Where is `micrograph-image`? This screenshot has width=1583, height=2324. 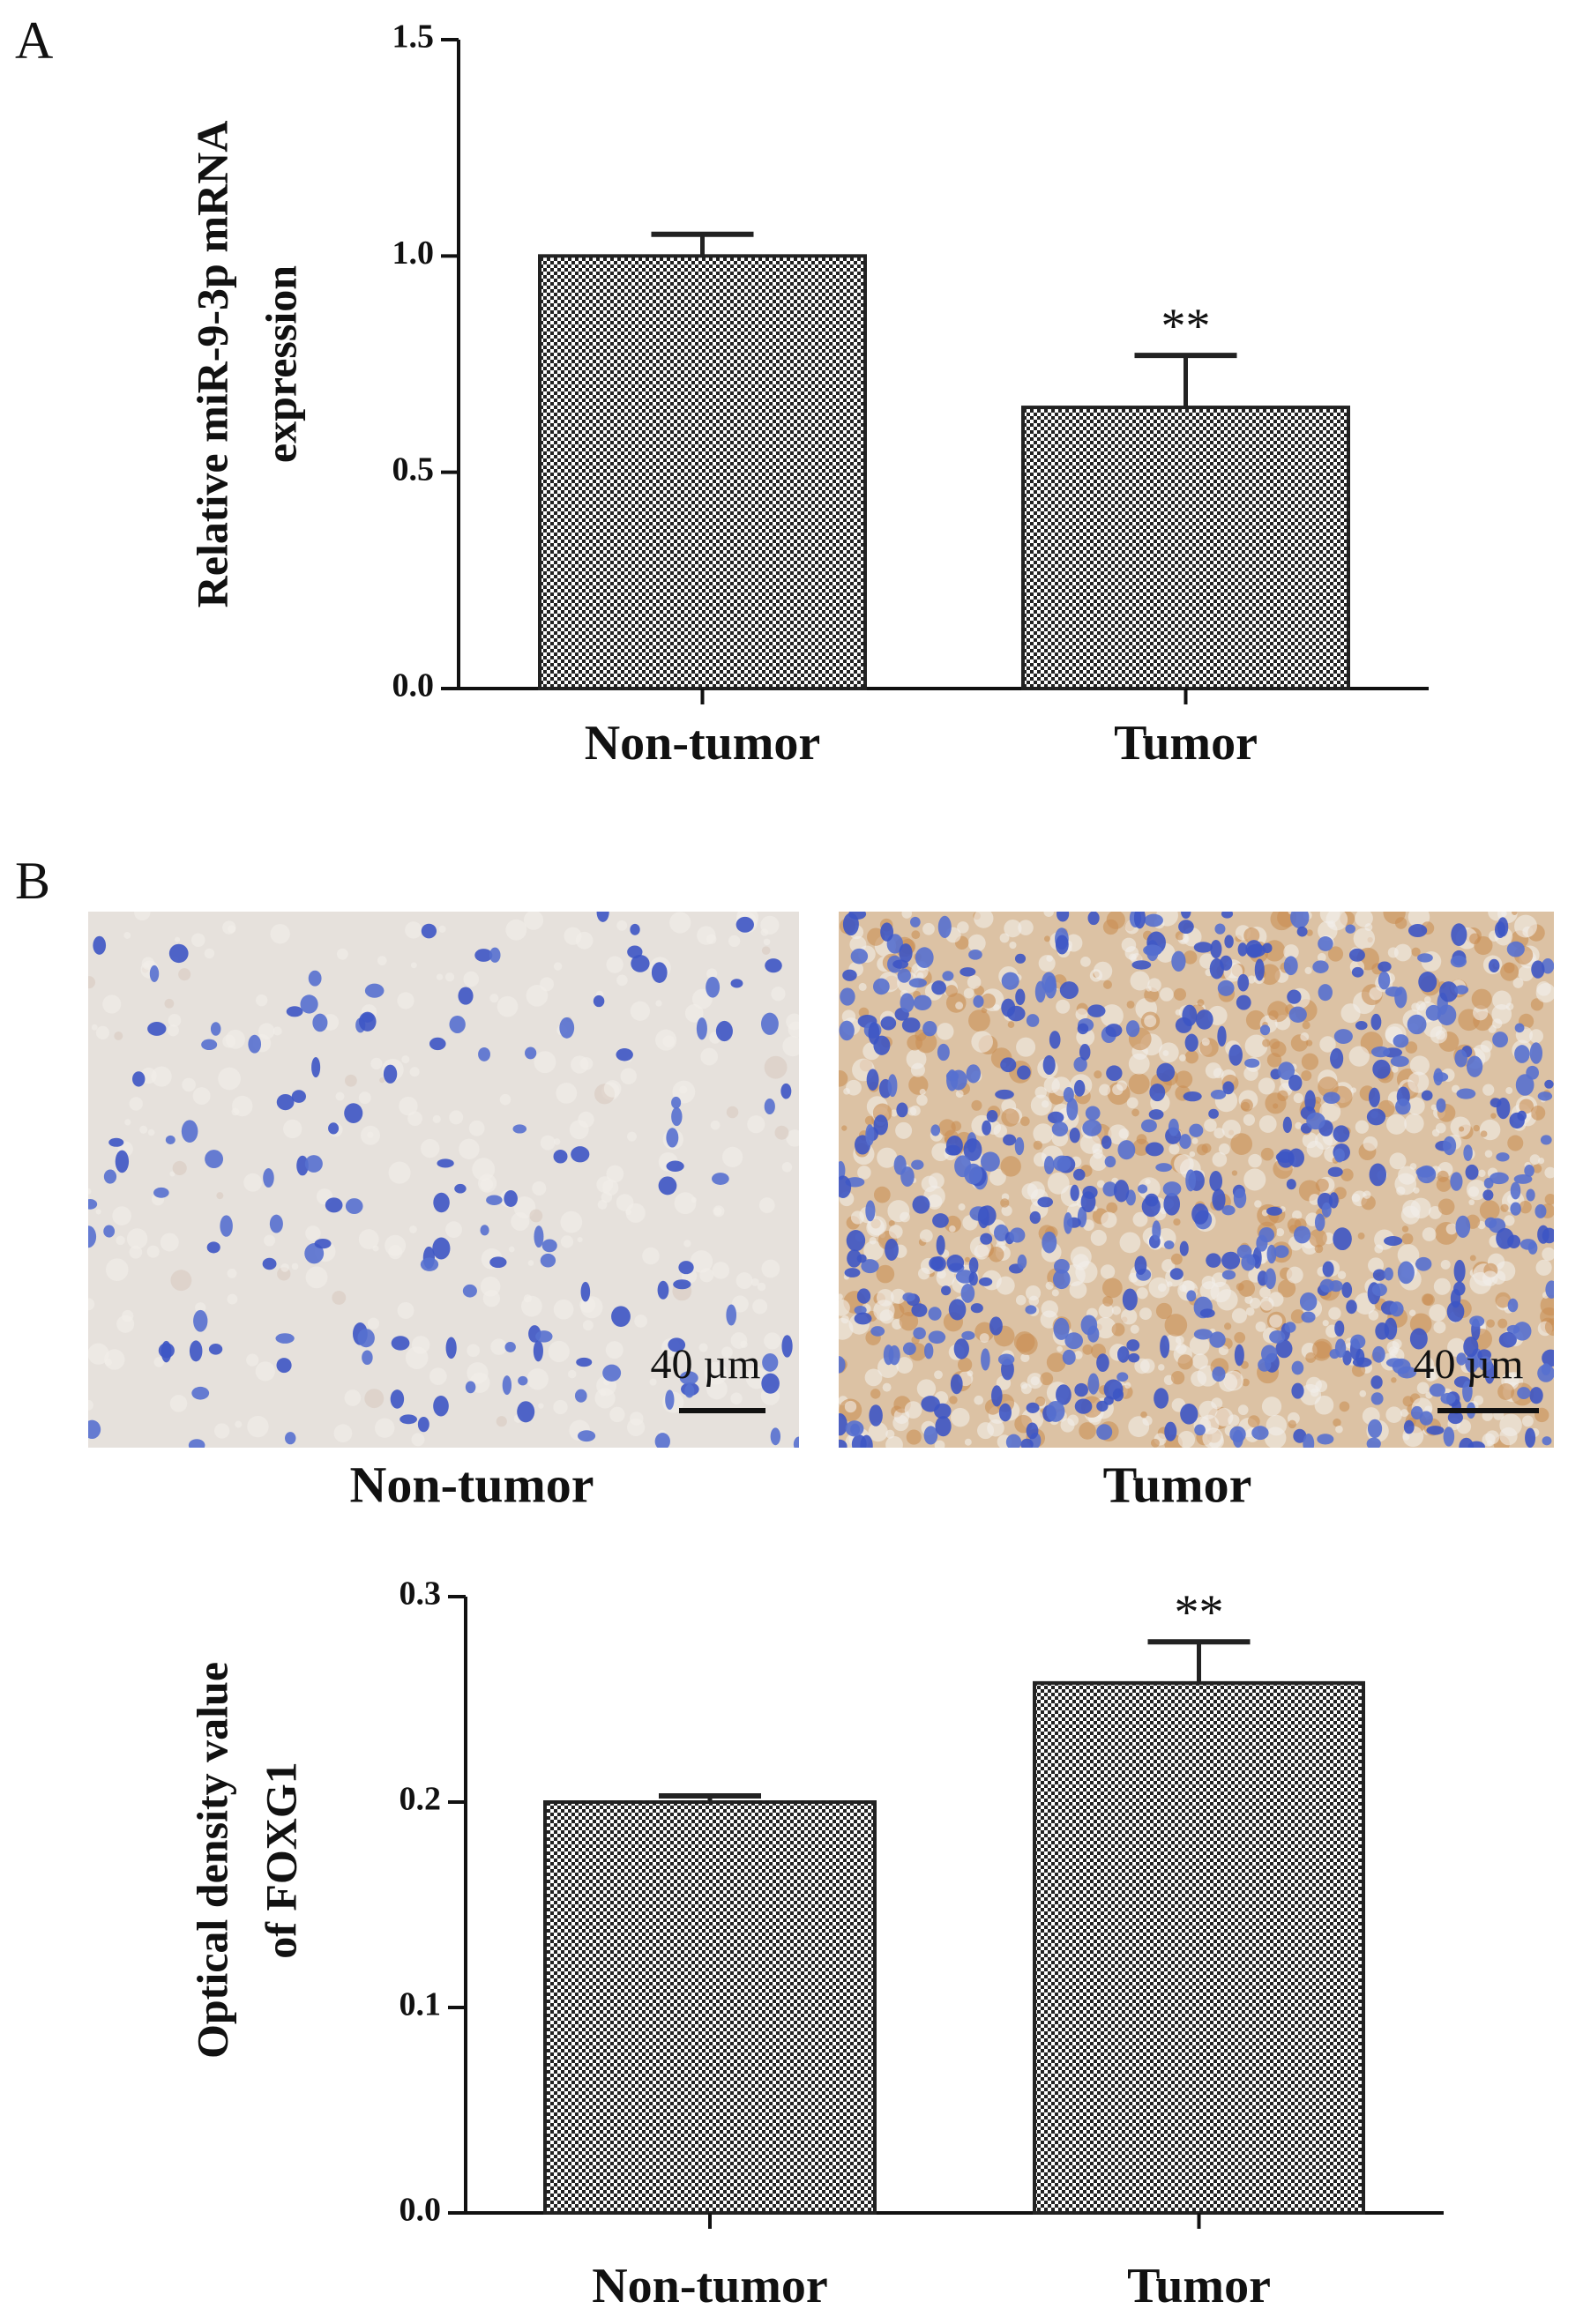 micrograph-image is located at coordinates (443, 1180).